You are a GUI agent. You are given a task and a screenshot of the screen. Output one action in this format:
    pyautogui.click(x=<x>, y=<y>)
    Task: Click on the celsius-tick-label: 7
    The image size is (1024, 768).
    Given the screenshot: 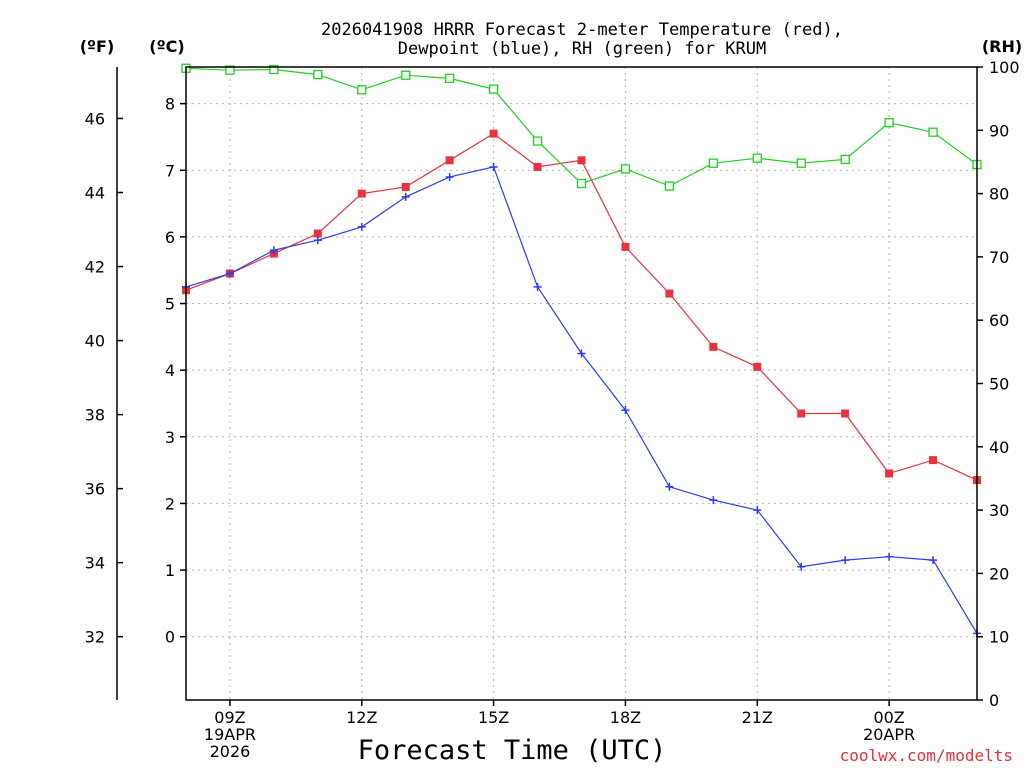 What is the action you would take?
    pyautogui.click(x=170, y=170)
    